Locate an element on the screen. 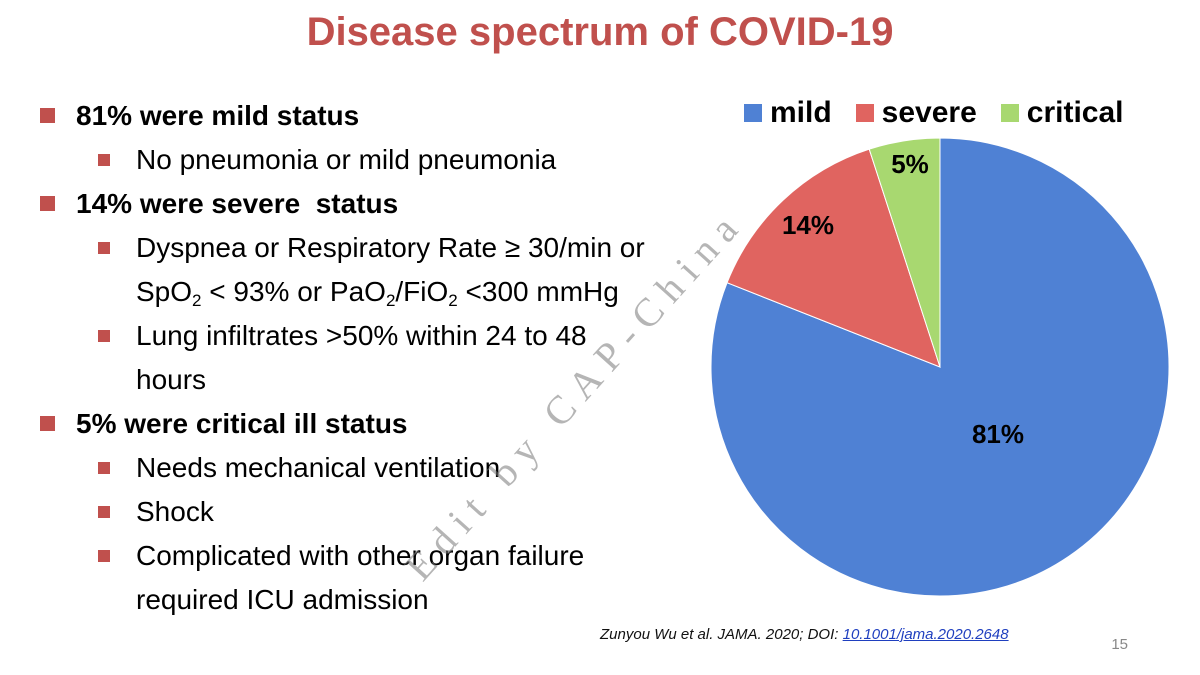  legend-item-mild: mild is located at coordinates (788, 113).